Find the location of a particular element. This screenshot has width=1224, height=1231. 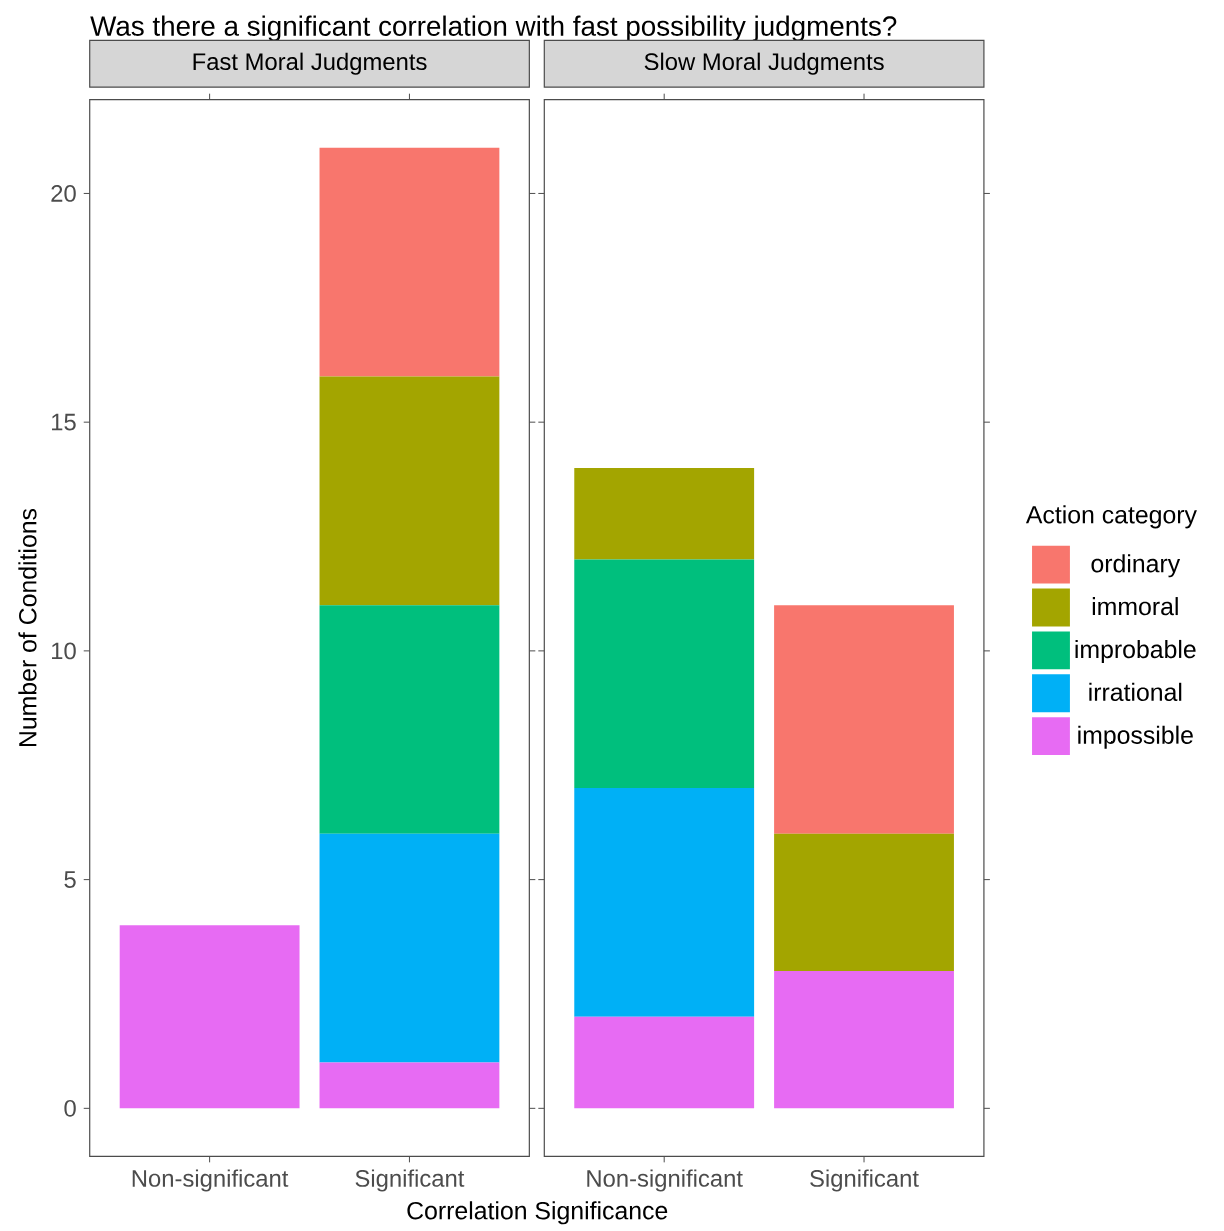

y-axis-title: Number of Conditions is located at coordinates (27, 627).